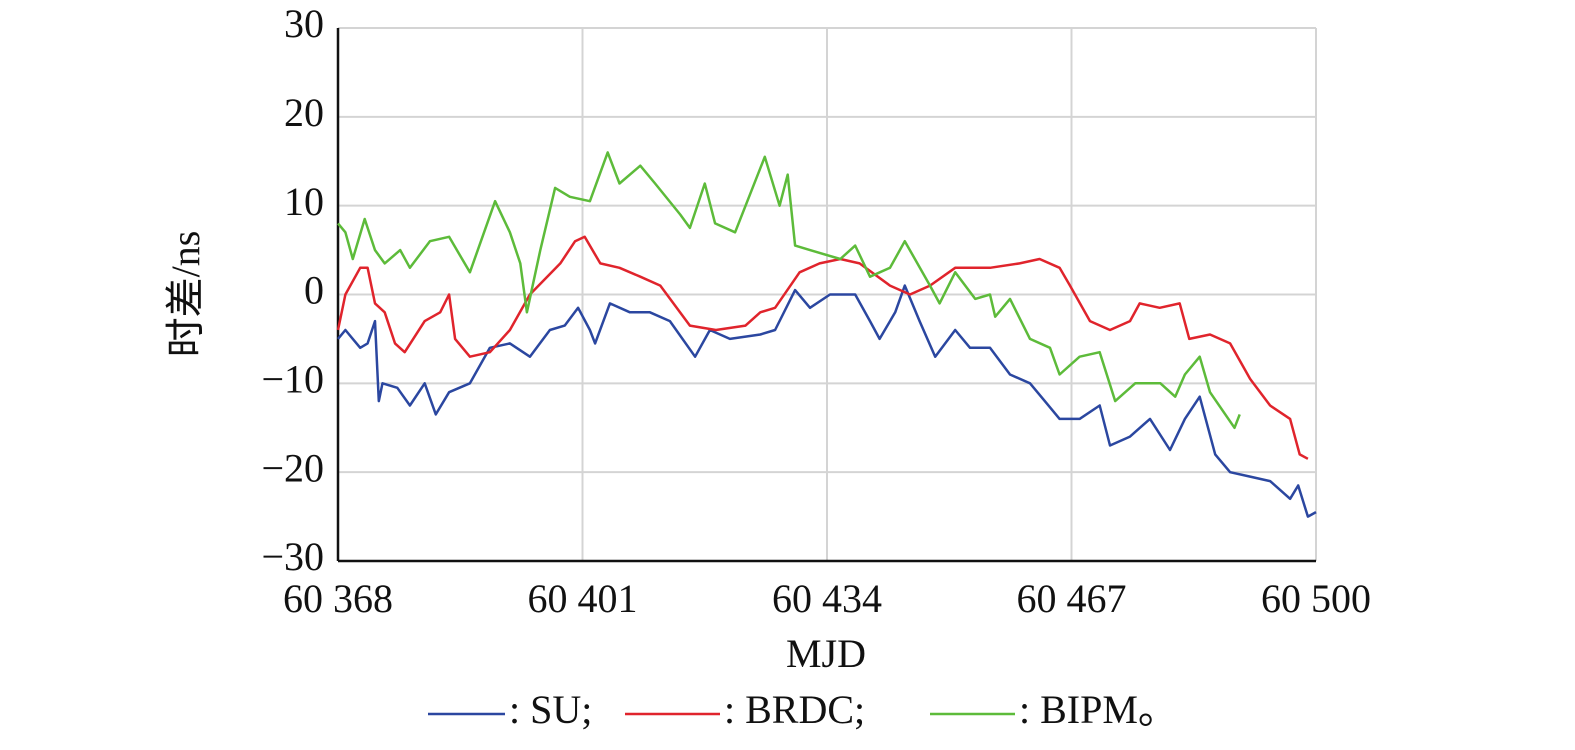 This screenshot has width=1575, height=750. What do you see at coordinates (292, 379) in the screenshot?
I see `y-tick-label: −10` at bounding box center [292, 379].